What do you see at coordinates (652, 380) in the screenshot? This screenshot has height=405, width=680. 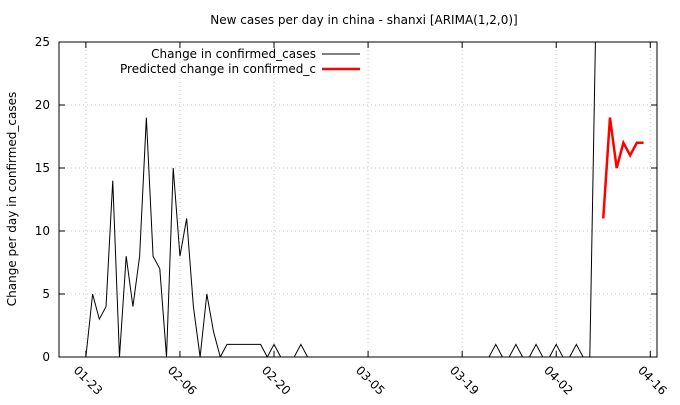 I see `x-tick-label: 04-16` at bounding box center [652, 380].